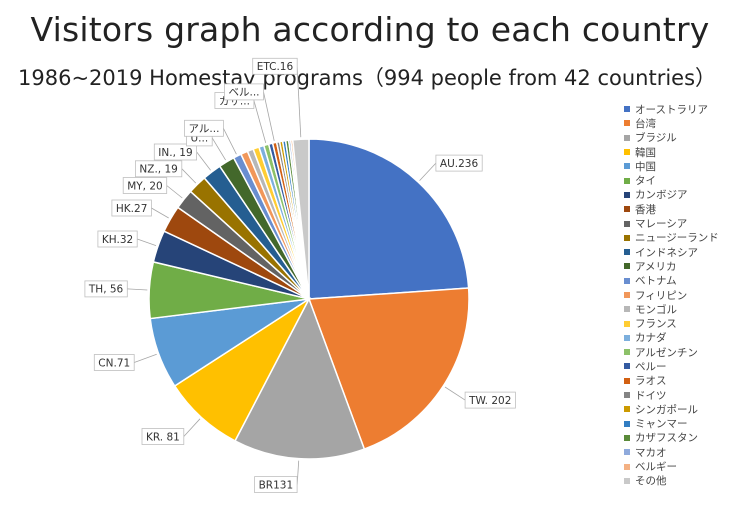 The width and height of the screenshot is (750, 511). What do you see at coordinates (685, 338) in the screenshot?
I see `legend-item-16: カナダ` at bounding box center [685, 338].